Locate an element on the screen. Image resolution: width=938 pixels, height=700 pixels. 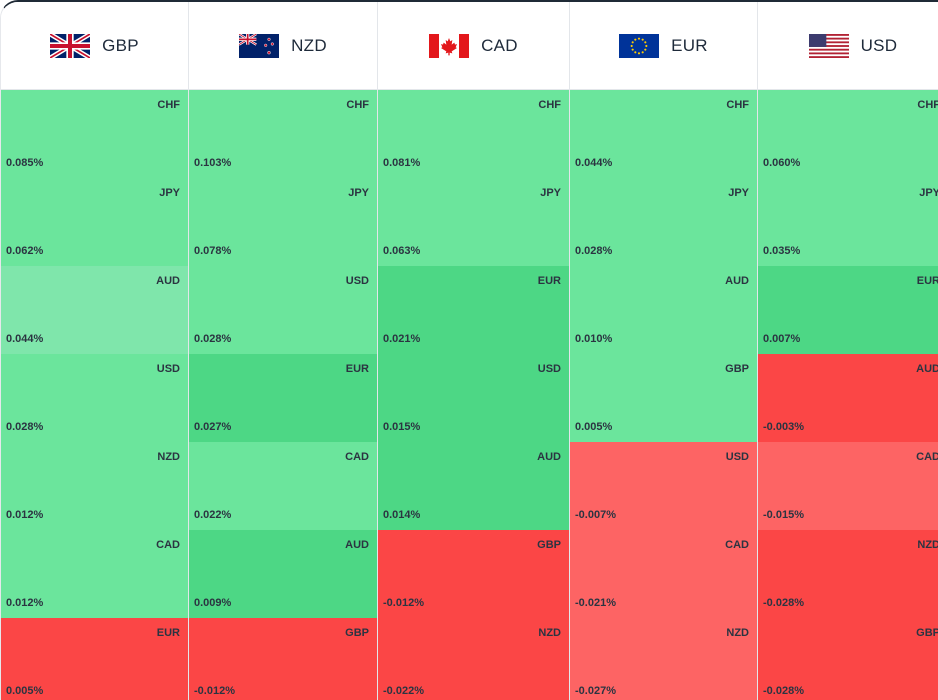
heatmap-cell: JPY 0.078% is located at coordinates (283, 222).